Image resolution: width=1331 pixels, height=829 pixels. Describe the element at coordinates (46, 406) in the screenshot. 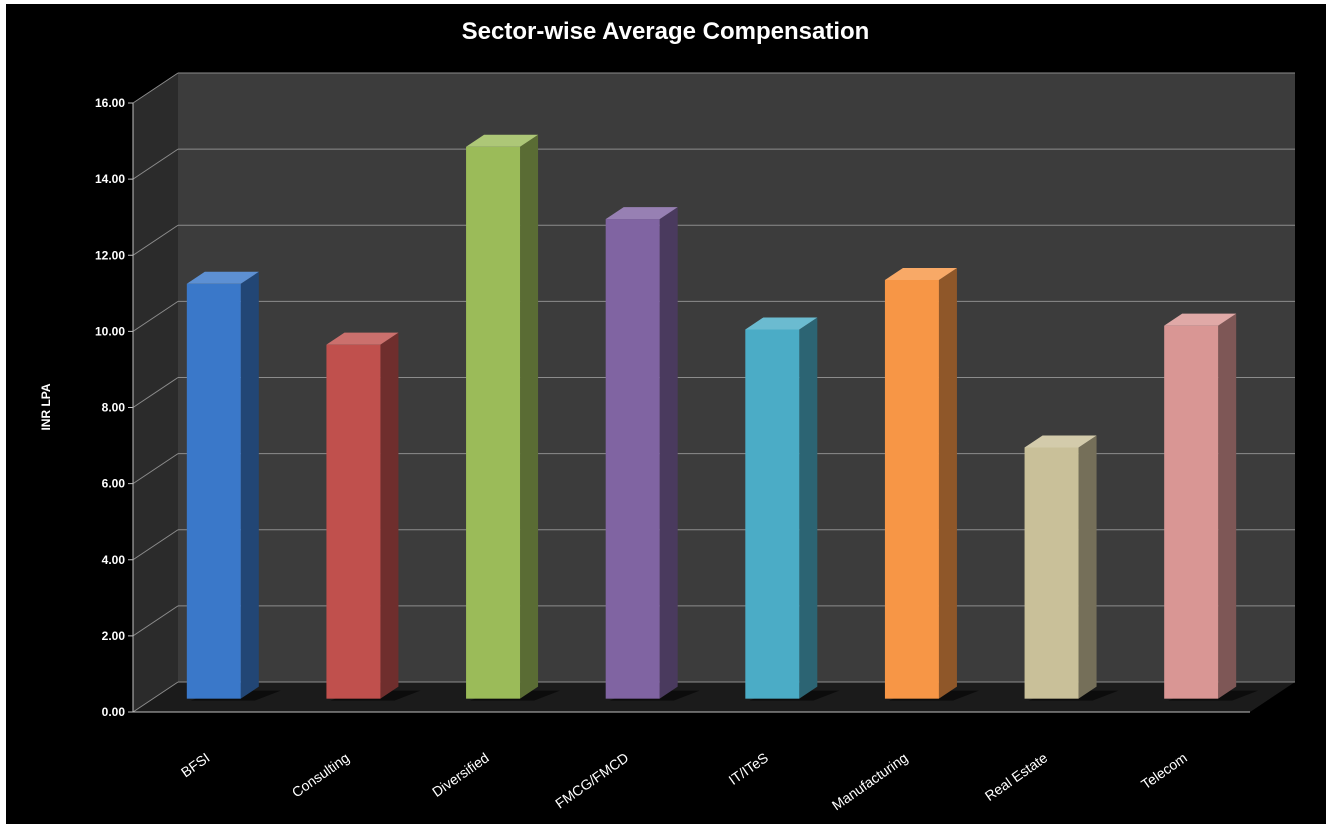

I see `y-axis-label: INR LPA` at that location.